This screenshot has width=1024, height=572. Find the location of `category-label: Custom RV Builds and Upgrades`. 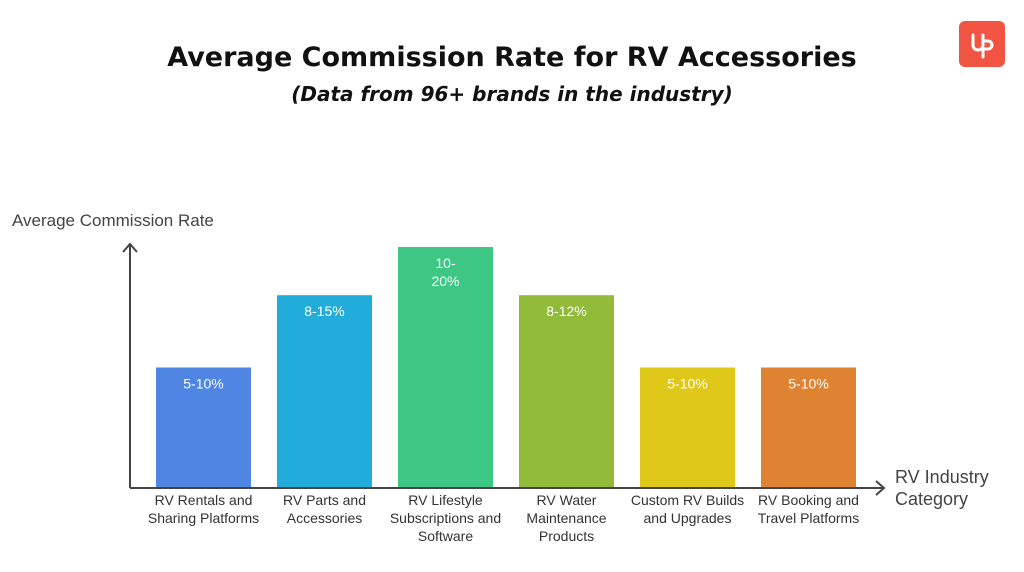

category-label: Custom RV Builds and Upgrades is located at coordinates (687, 509).